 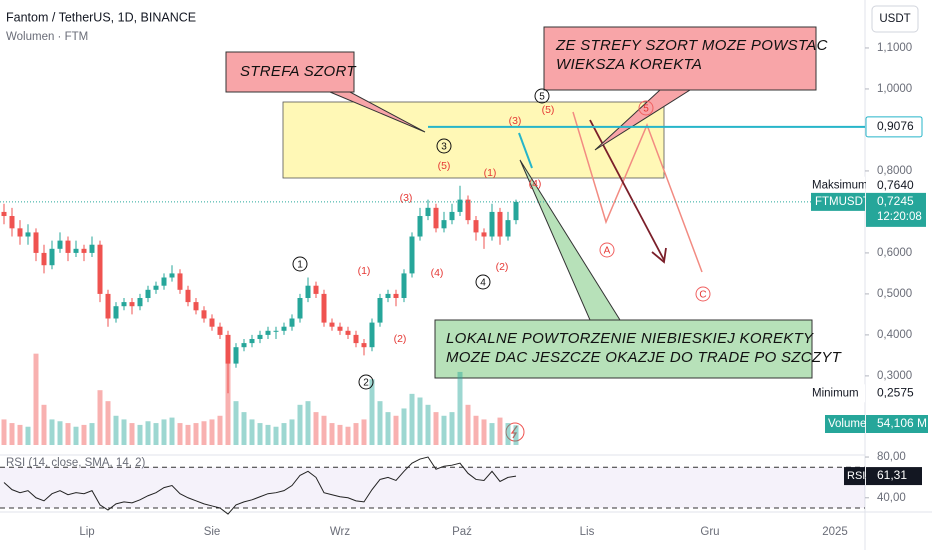 I want to click on extreme-value-tag, so click(x=894, y=185).